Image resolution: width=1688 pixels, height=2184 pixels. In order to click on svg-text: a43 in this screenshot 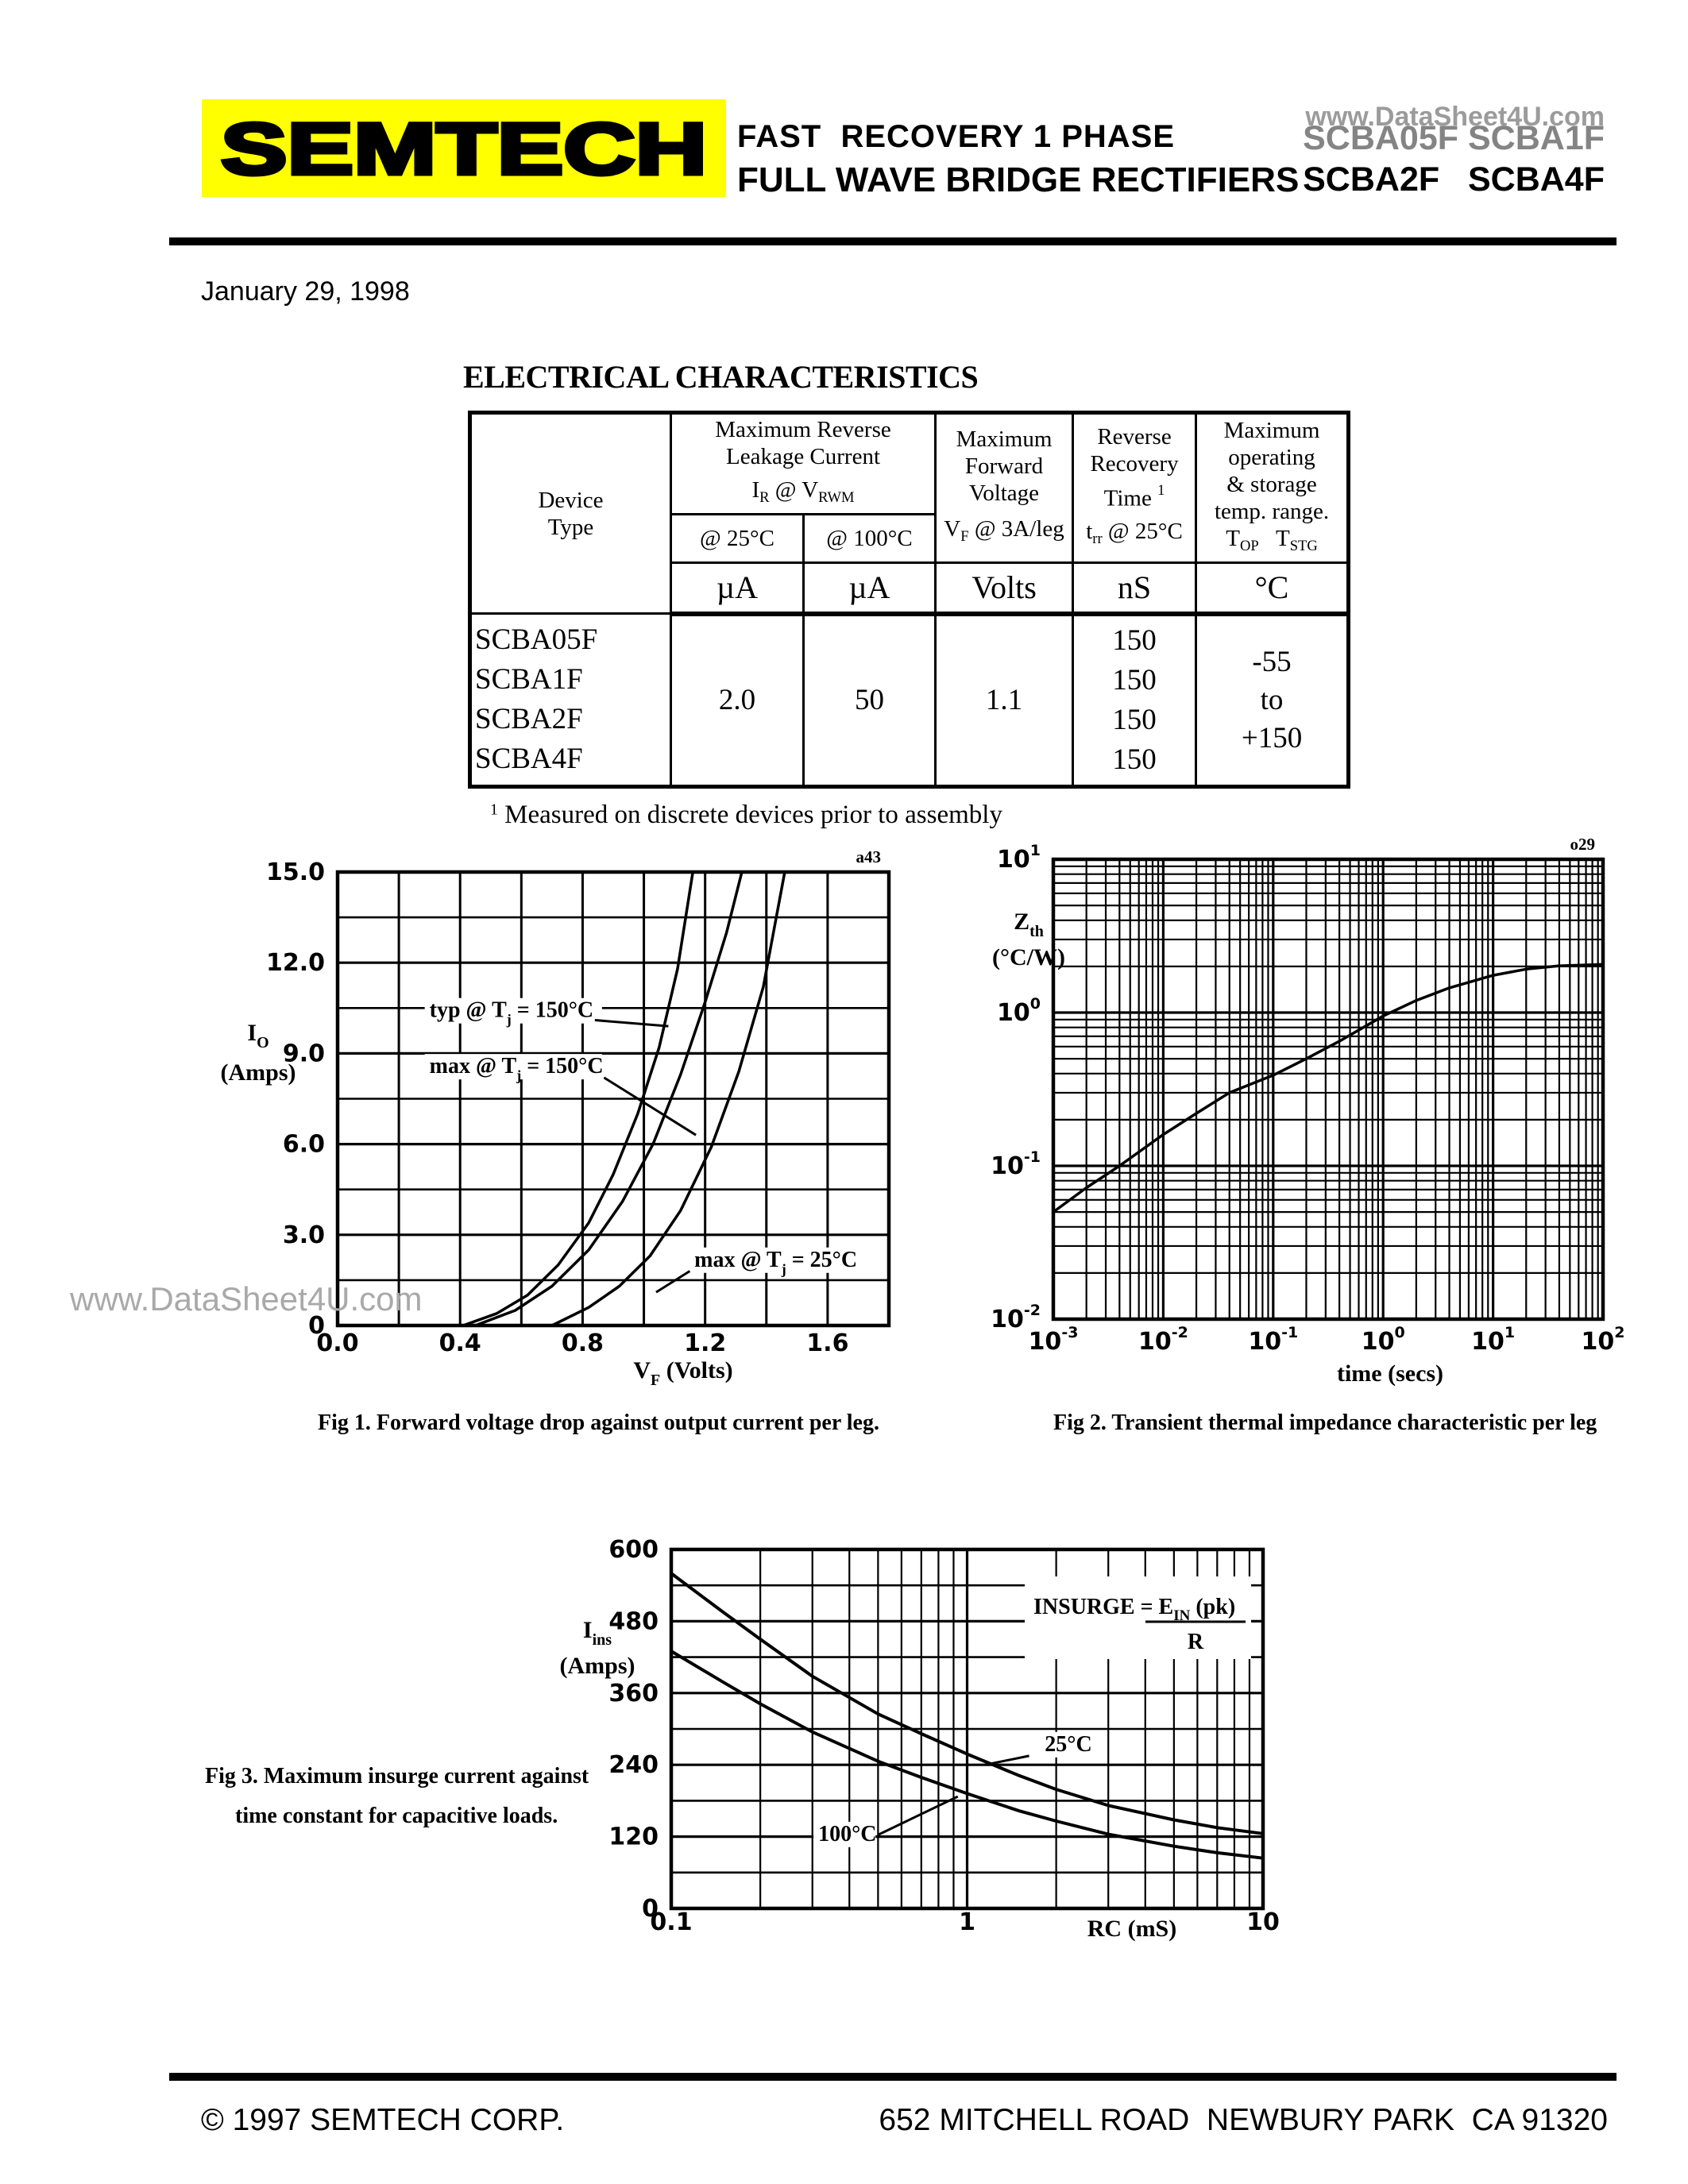, I will do `click(869, 856)`.